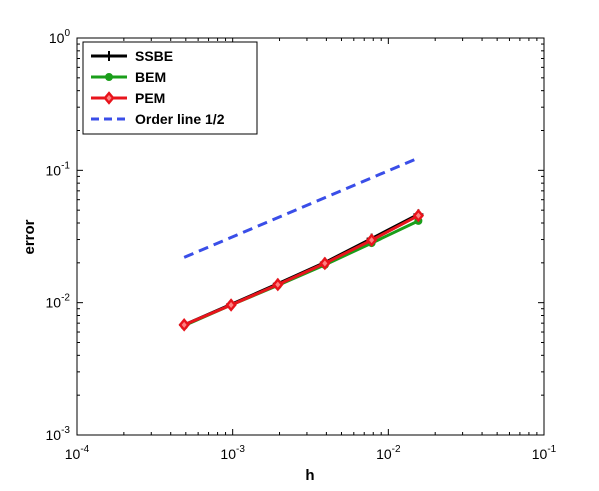  Describe the element at coordinates (29, 236) in the screenshot. I see `y-axis-label: error` at that location.